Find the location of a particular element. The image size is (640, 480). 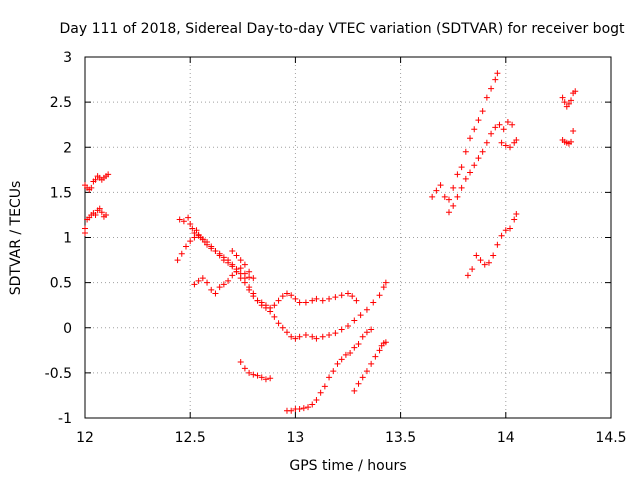

y-tick-label: 1 is located at coordinates (67, 239).